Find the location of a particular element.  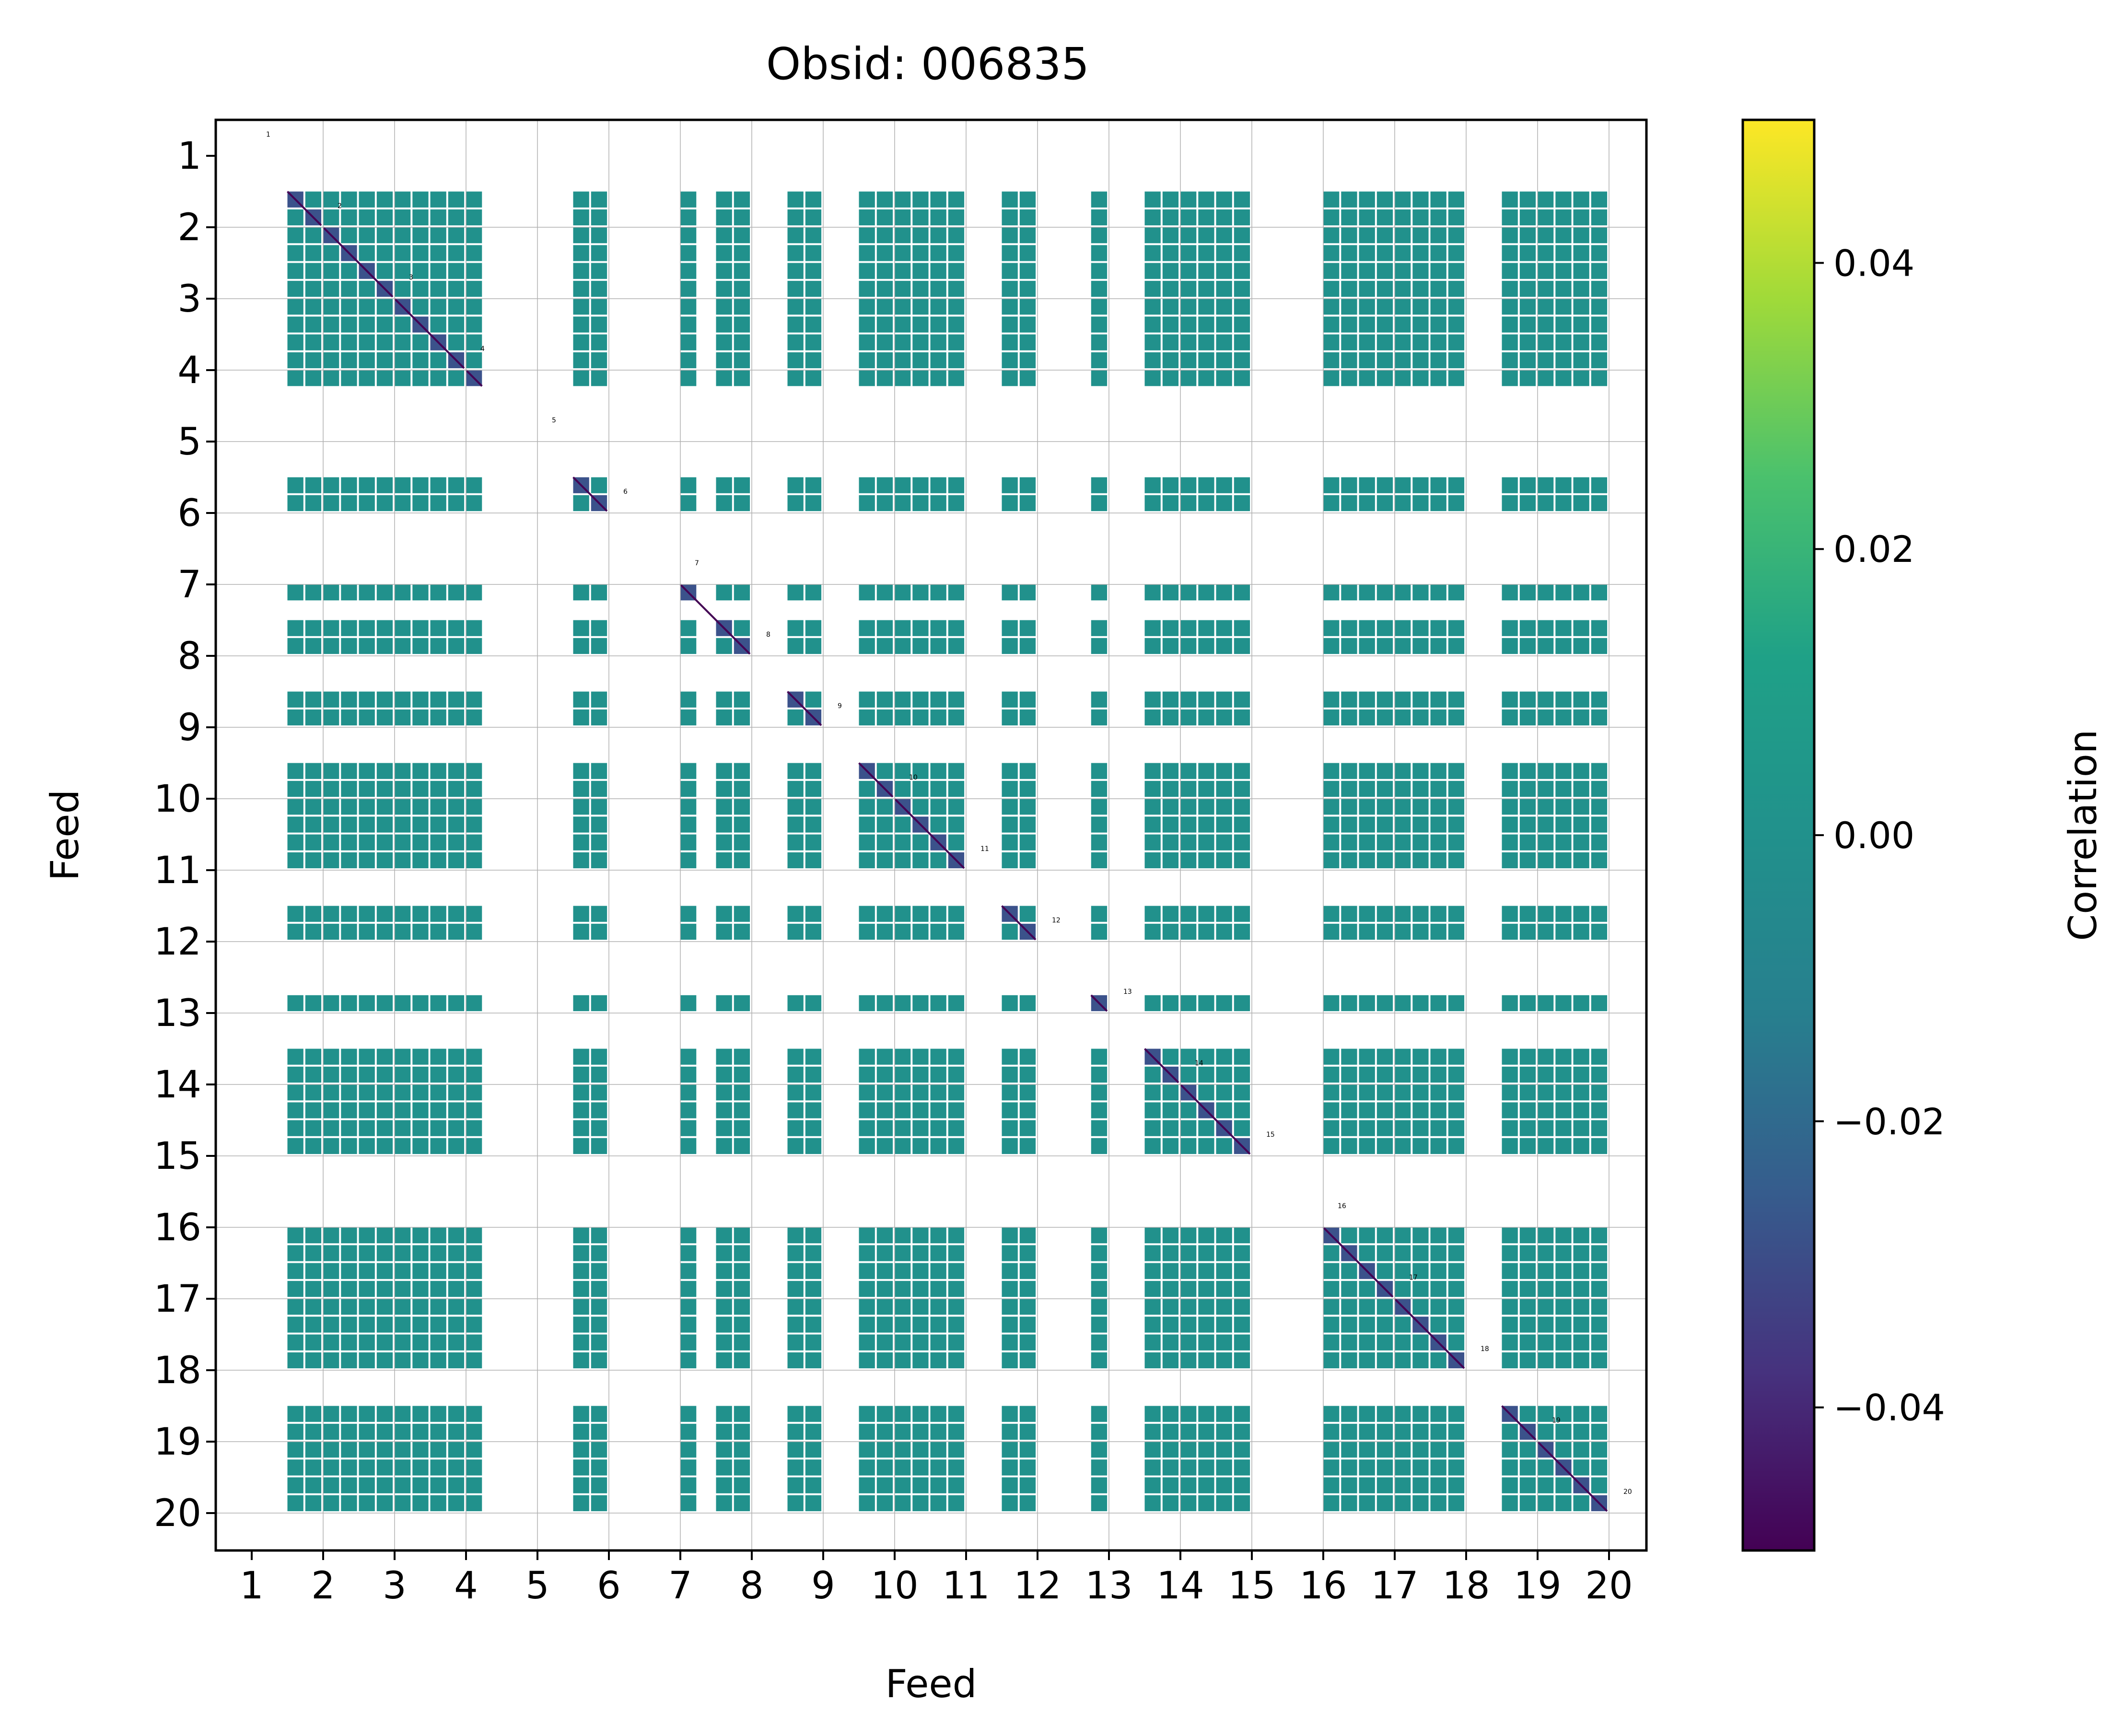

y-tick-label: 18 is located at coordinates (177, 1370).